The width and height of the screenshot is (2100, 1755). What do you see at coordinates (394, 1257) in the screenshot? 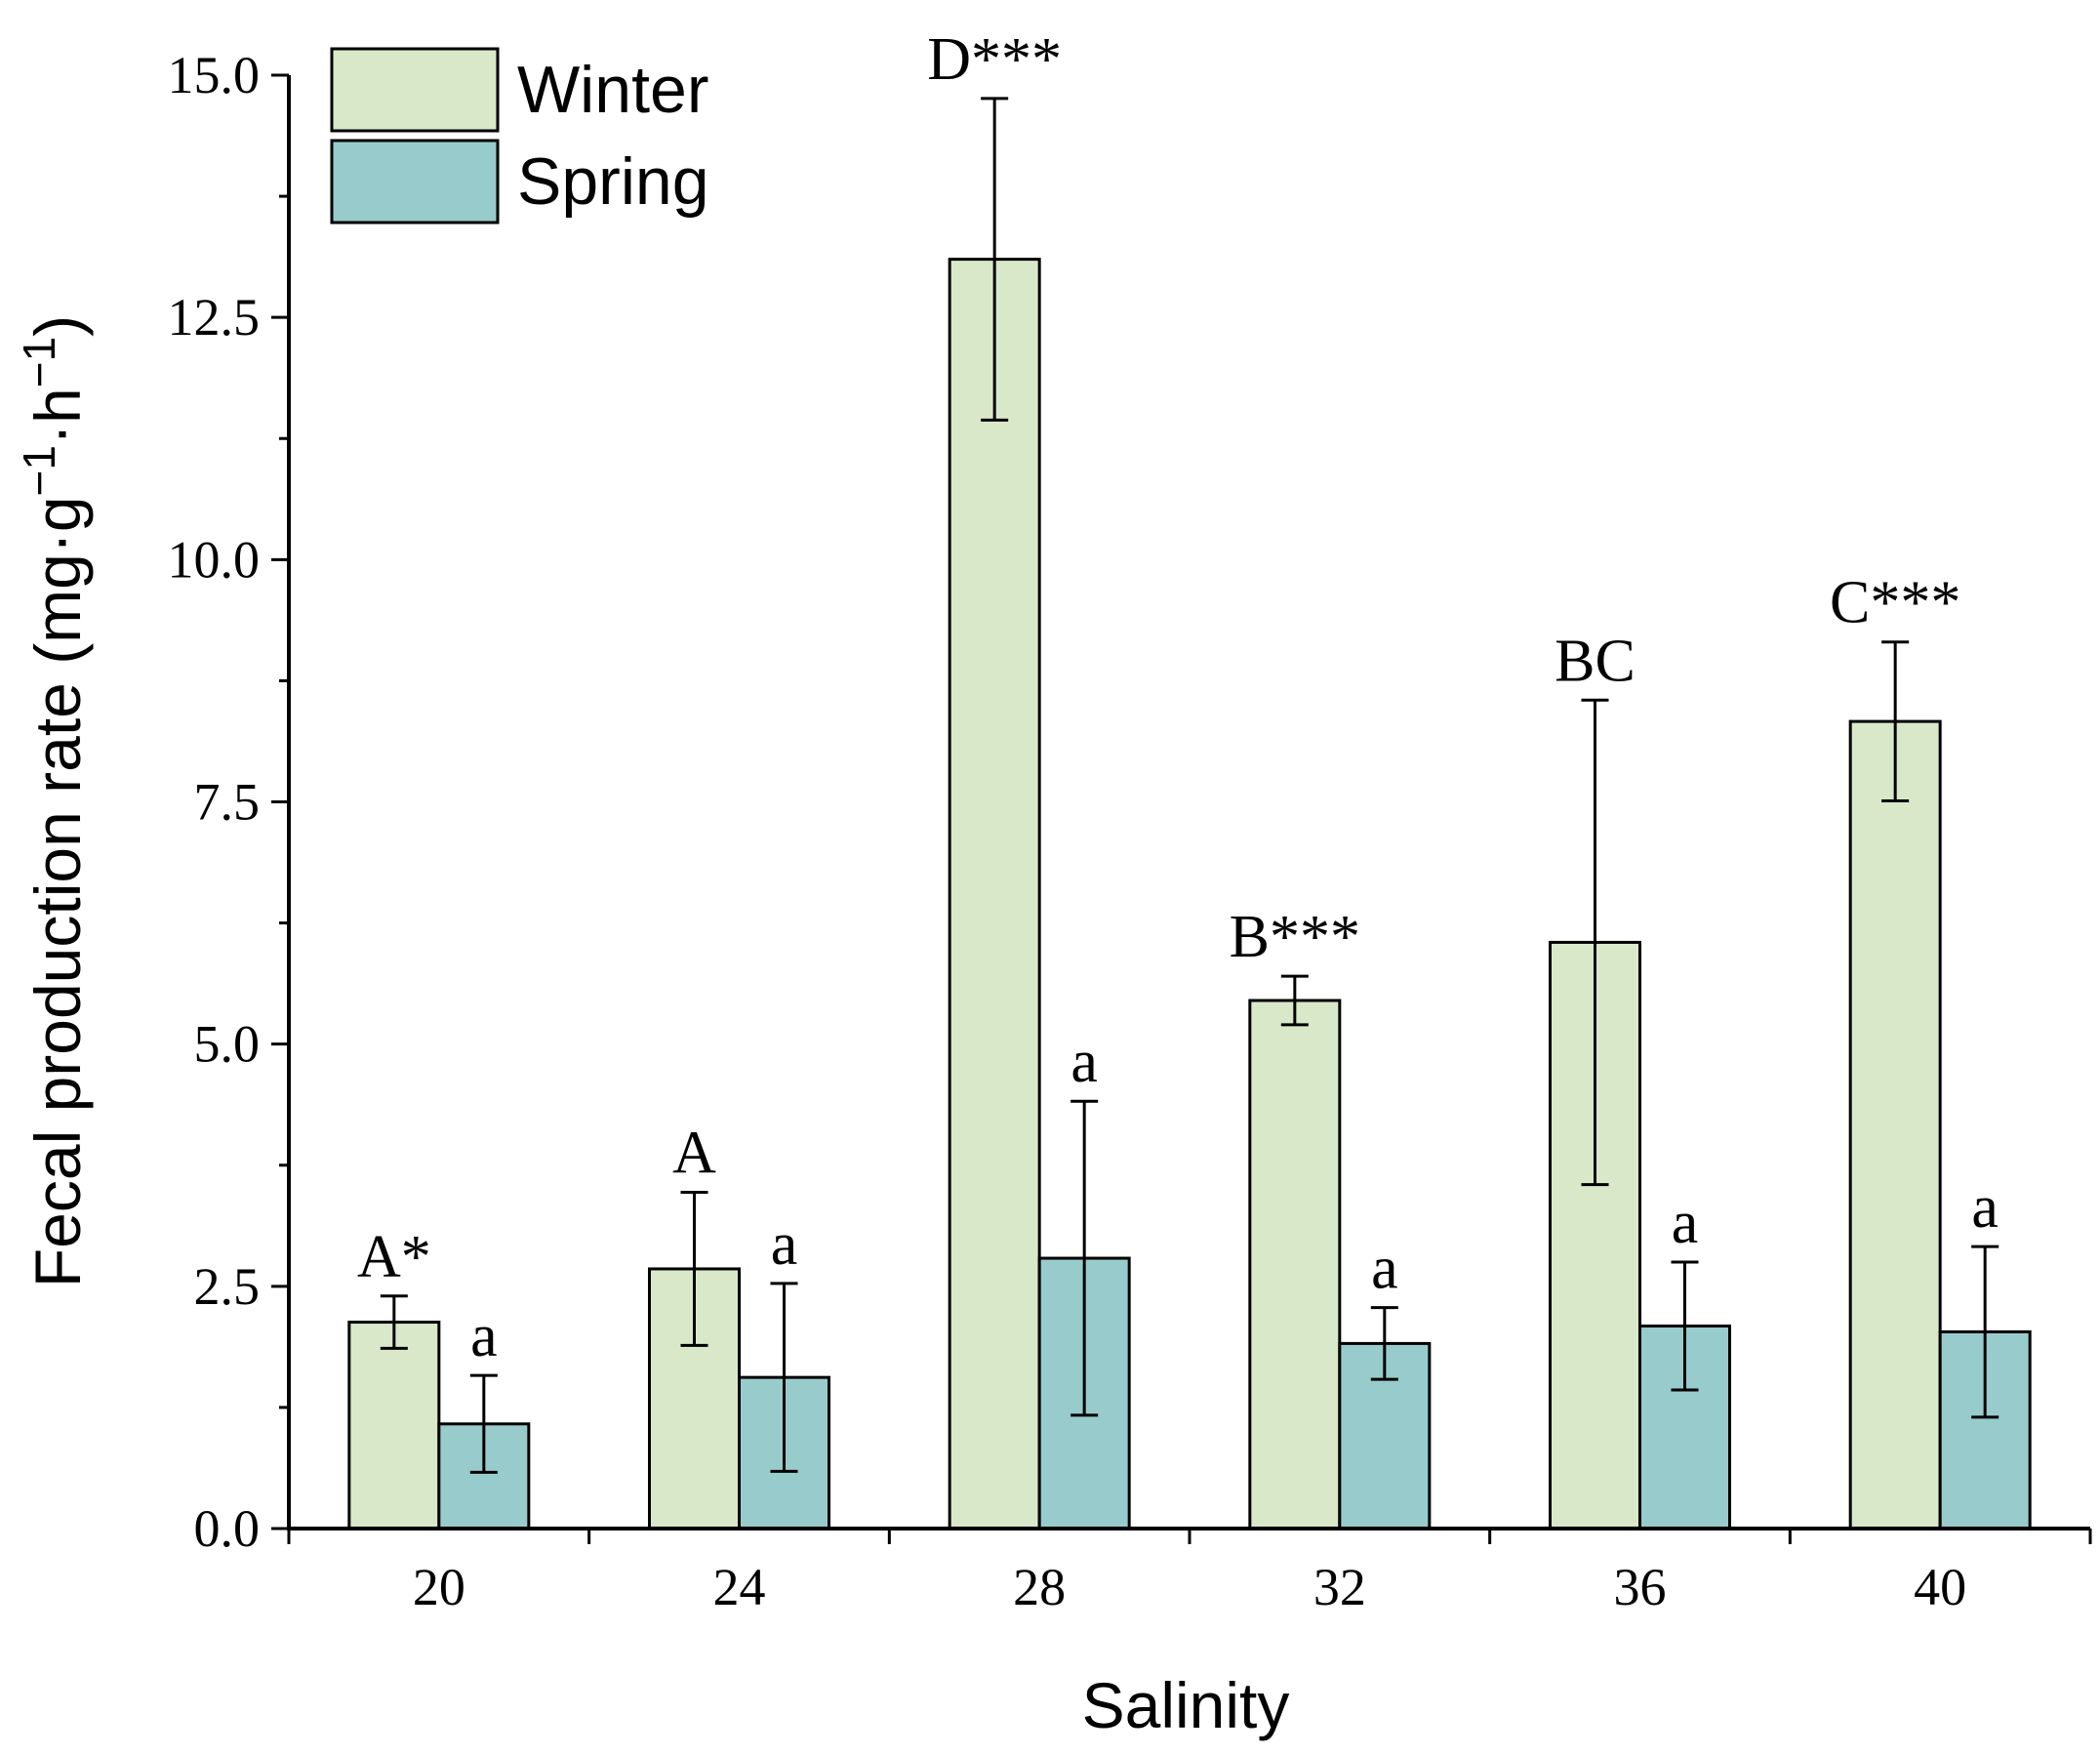
I see `sig-label-winter-20: A*` at bounding box center [394, 1257].